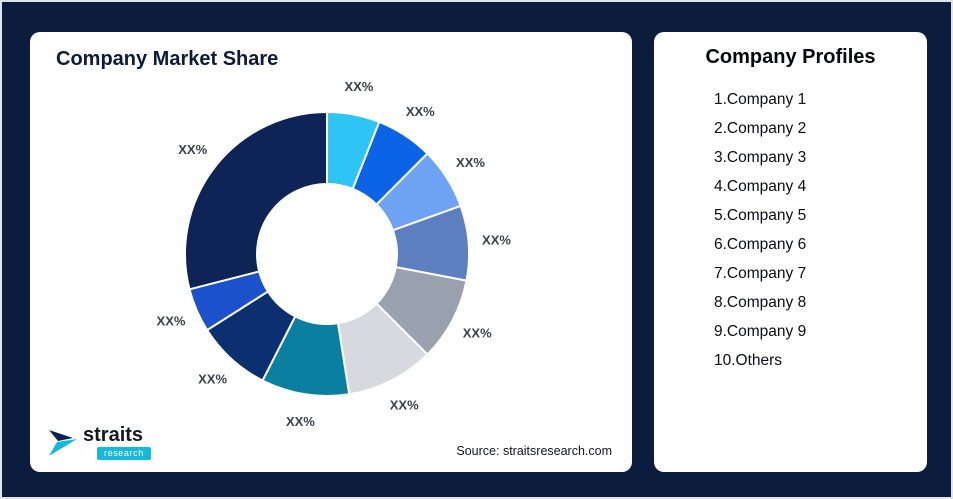  What do you see at coordinates (760, 99) in the screenshot?
I see `company-profile-item: 1.Company 1` at bounding box center [760, 99].